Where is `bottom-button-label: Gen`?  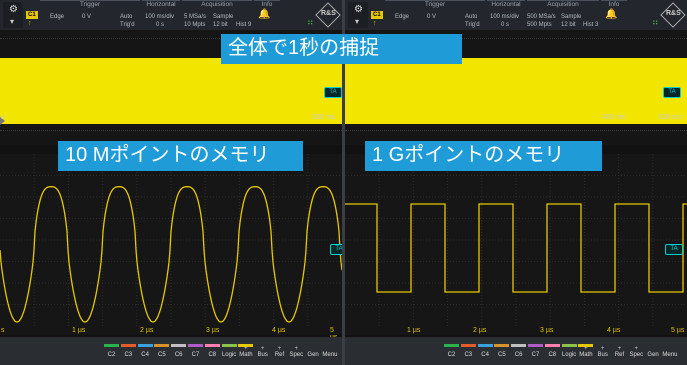 bottom-button-label: Gen is located at coordinates (653, 355).